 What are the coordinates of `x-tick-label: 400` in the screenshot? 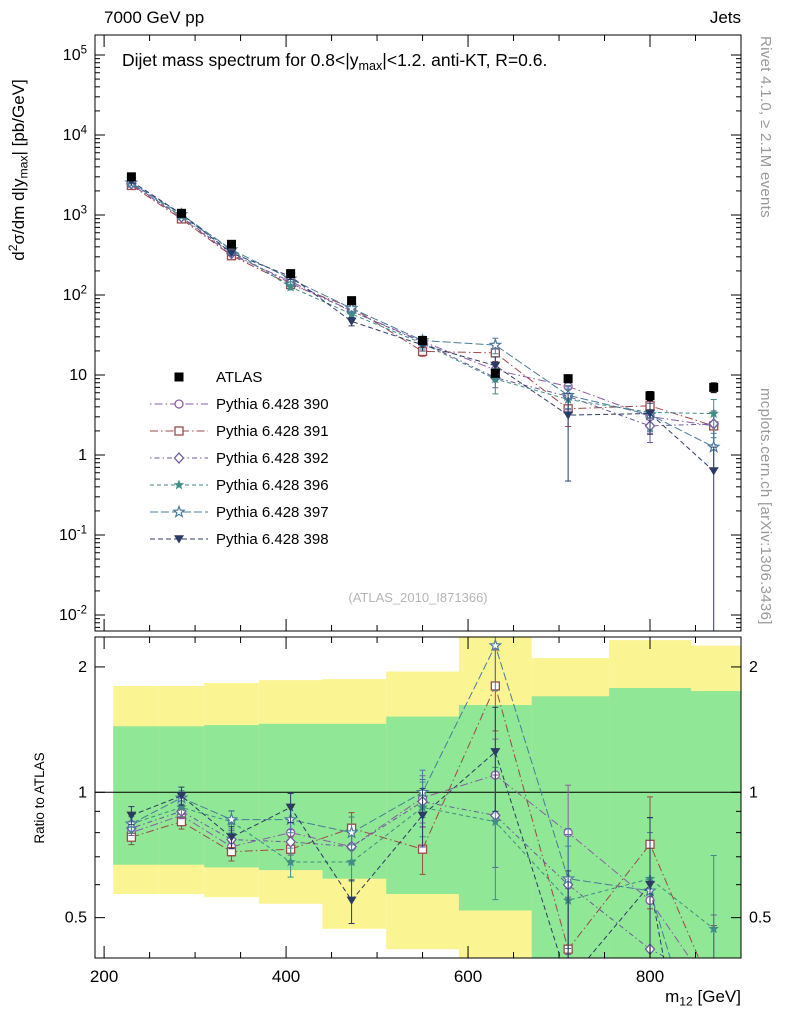 It's located at (286, 976).